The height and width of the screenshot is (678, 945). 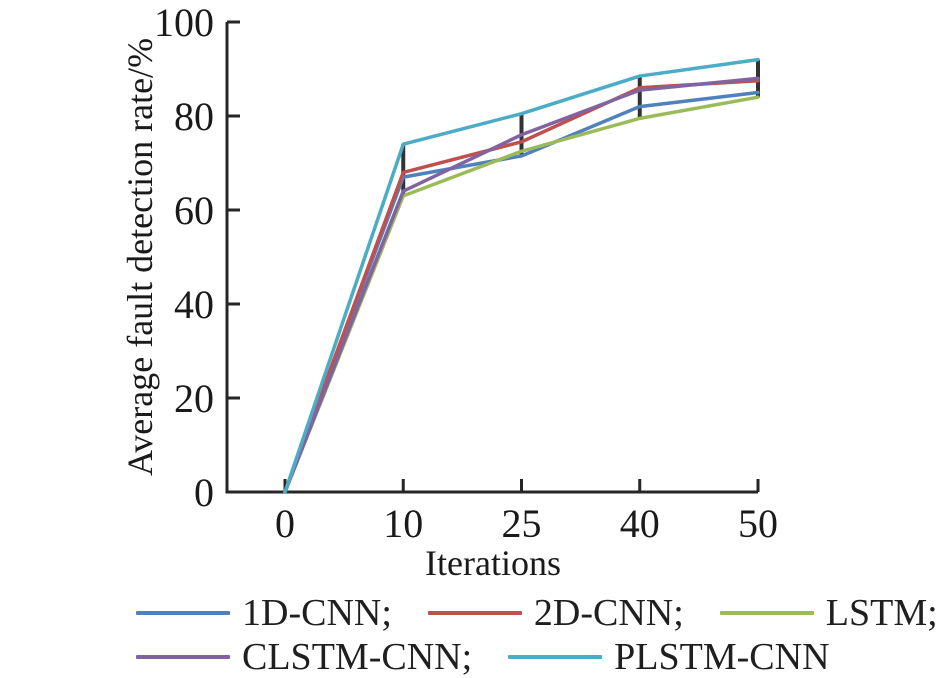 What do you see at coordinates (317, 613) in the screenshot?
I see `legend-label-1d-cnn: 1D-CNN;` at bounding box center [317, 613].